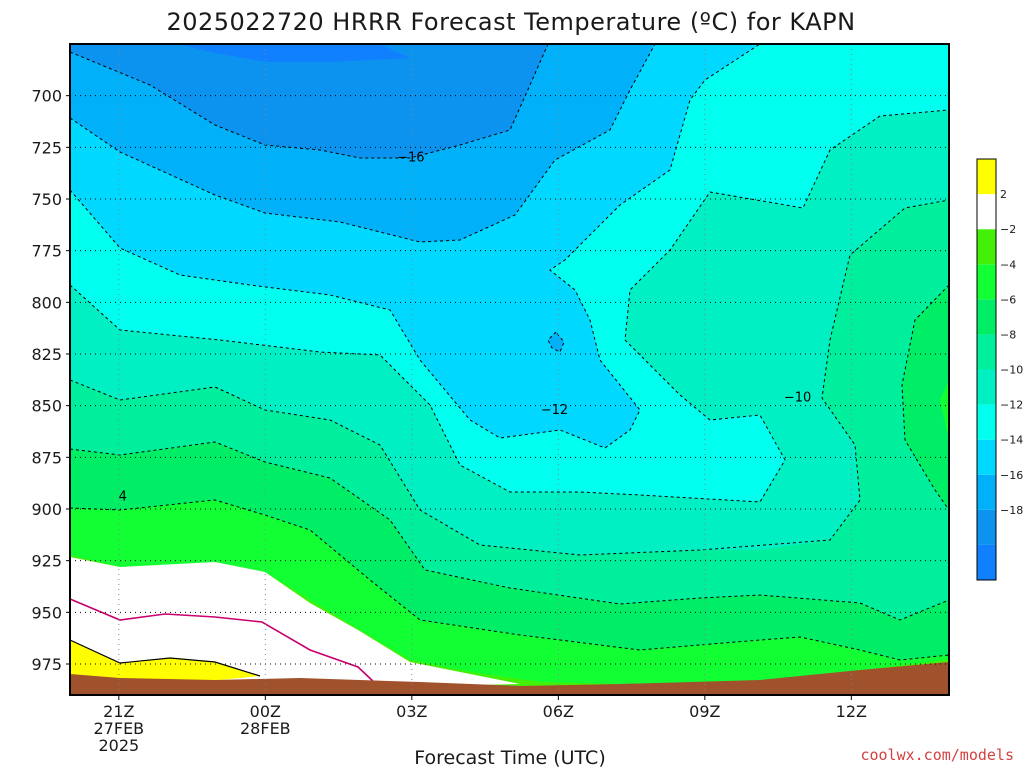 The width and height of the screenshot is (1024, 768). Describe the element at coordinates (46, 664) in the screenshot. I see `y-tick-label: 975` at that location.